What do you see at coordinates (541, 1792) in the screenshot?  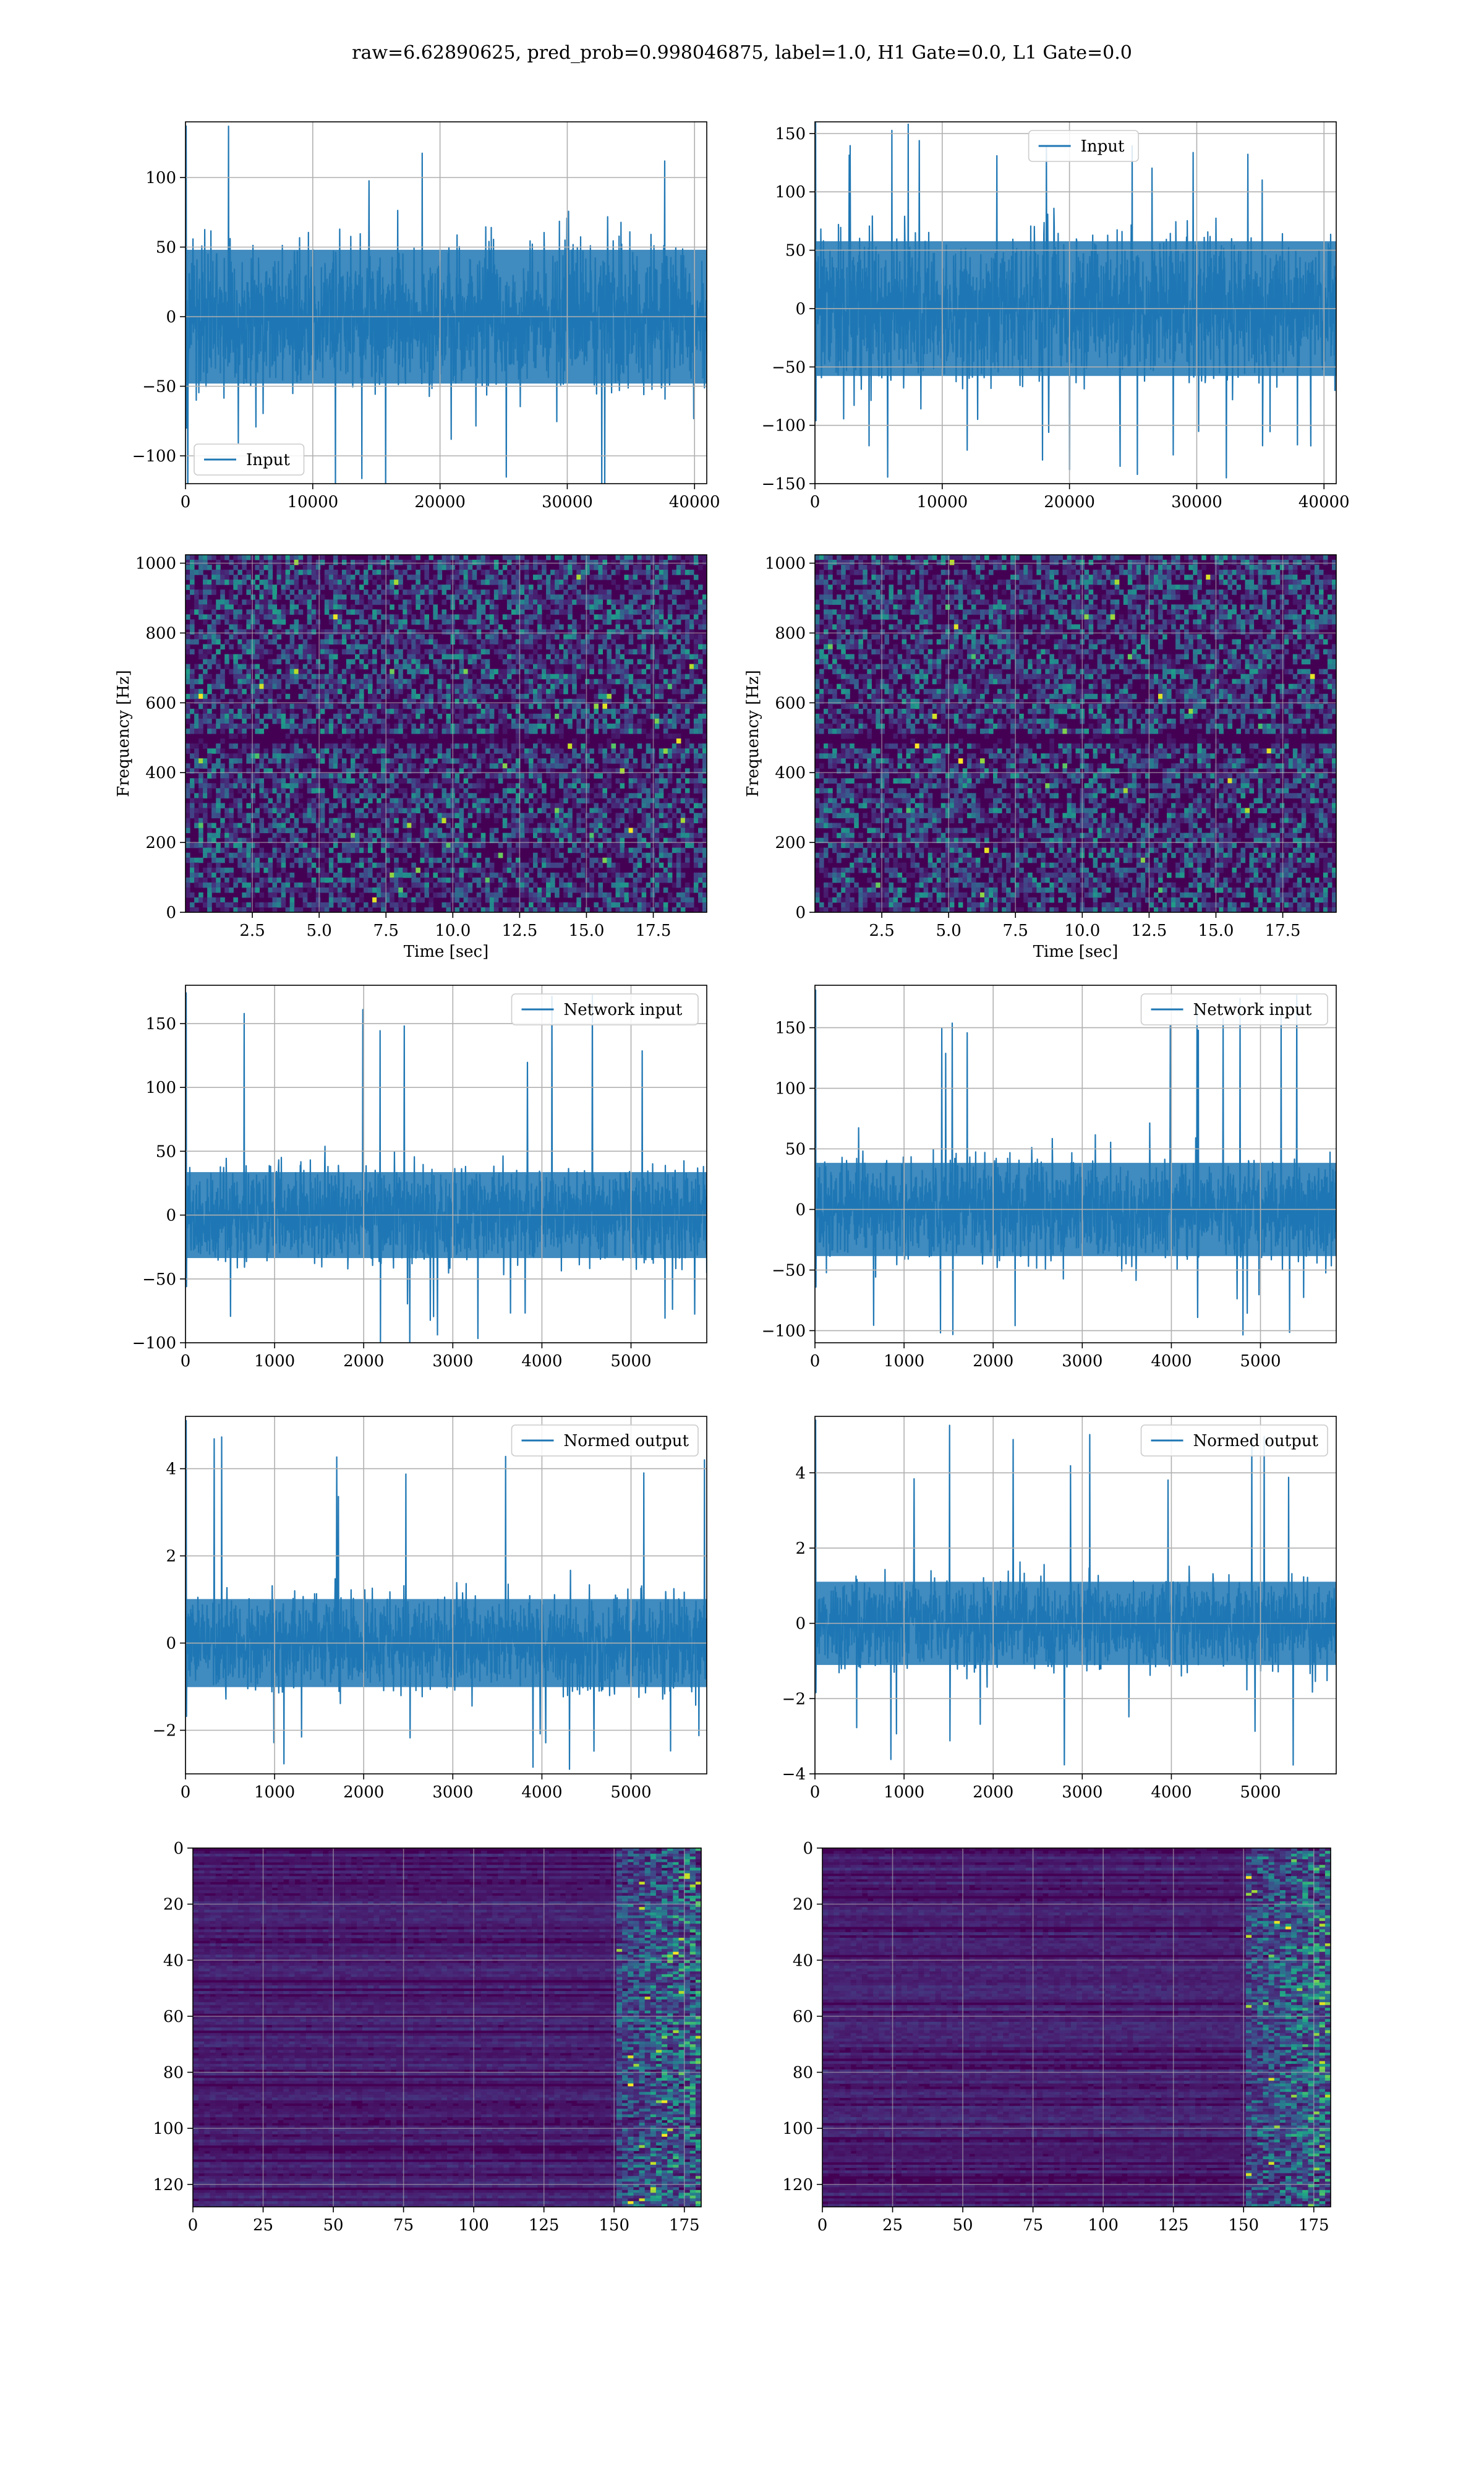 I see `h1-normed-output-xtick-label: 4000` at bounding box center [541, 1792].